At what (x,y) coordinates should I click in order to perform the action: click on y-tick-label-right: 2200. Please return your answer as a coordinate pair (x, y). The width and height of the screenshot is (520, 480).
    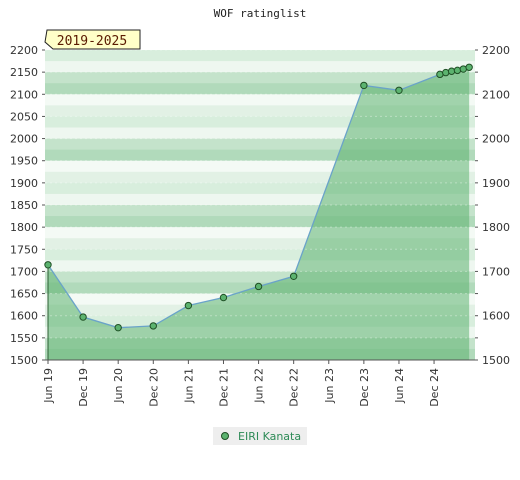
    Looking at the image, I should click on (496, 50).